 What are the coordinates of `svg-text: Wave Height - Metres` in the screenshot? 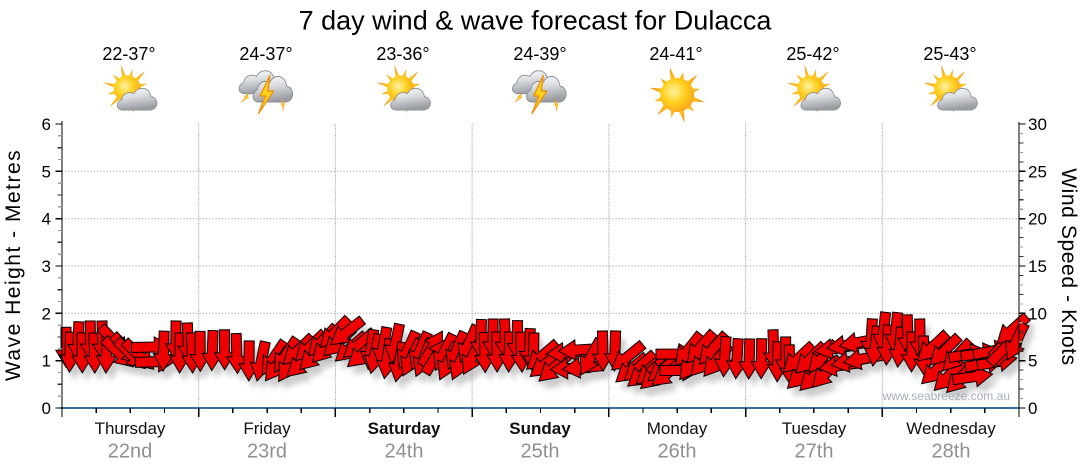 It's located at (13, 265).